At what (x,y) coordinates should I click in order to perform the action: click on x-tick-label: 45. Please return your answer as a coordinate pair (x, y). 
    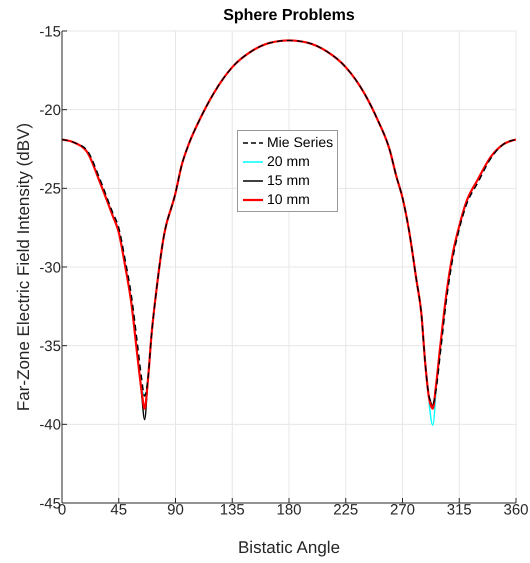
    Looking at the image, I should click on (119, 510).